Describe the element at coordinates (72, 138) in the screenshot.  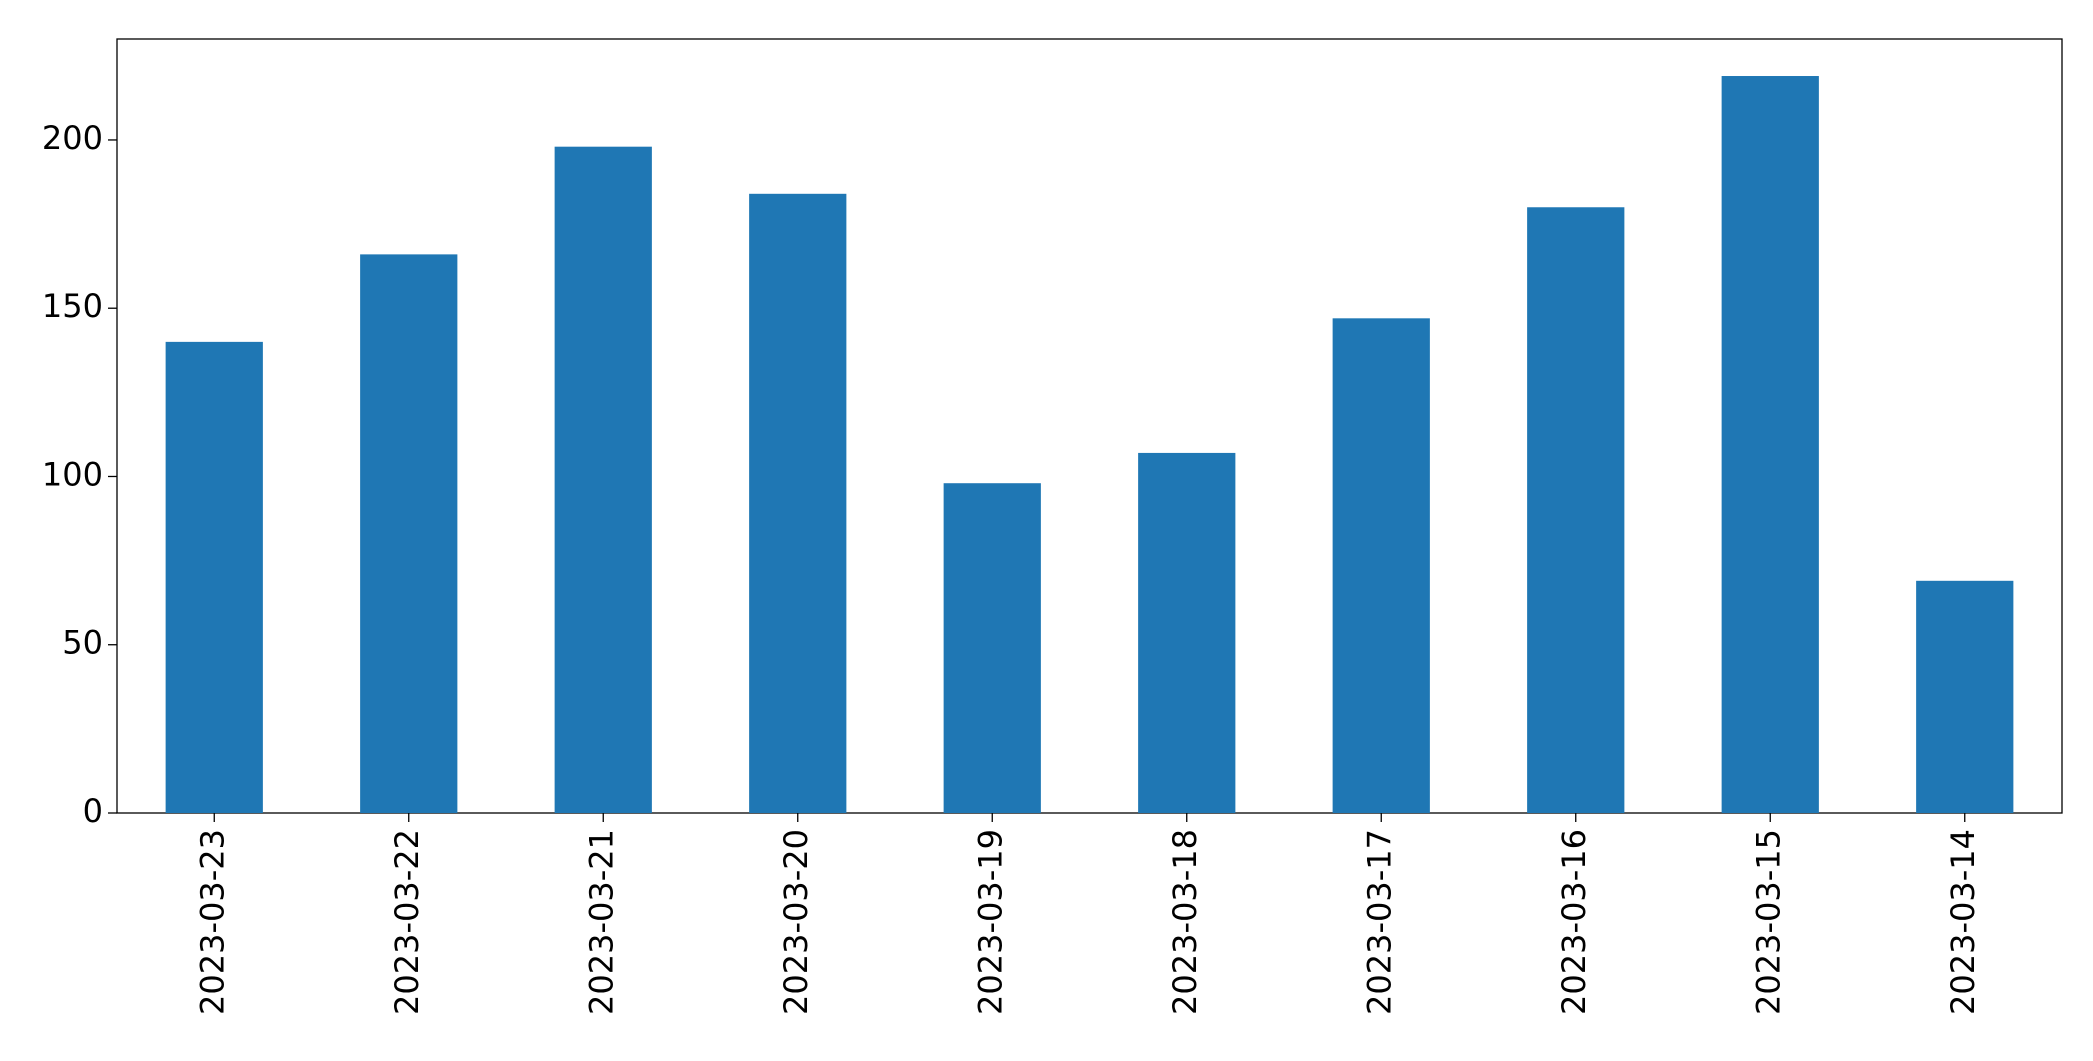
I see `y-tick-label: 200` at that location.